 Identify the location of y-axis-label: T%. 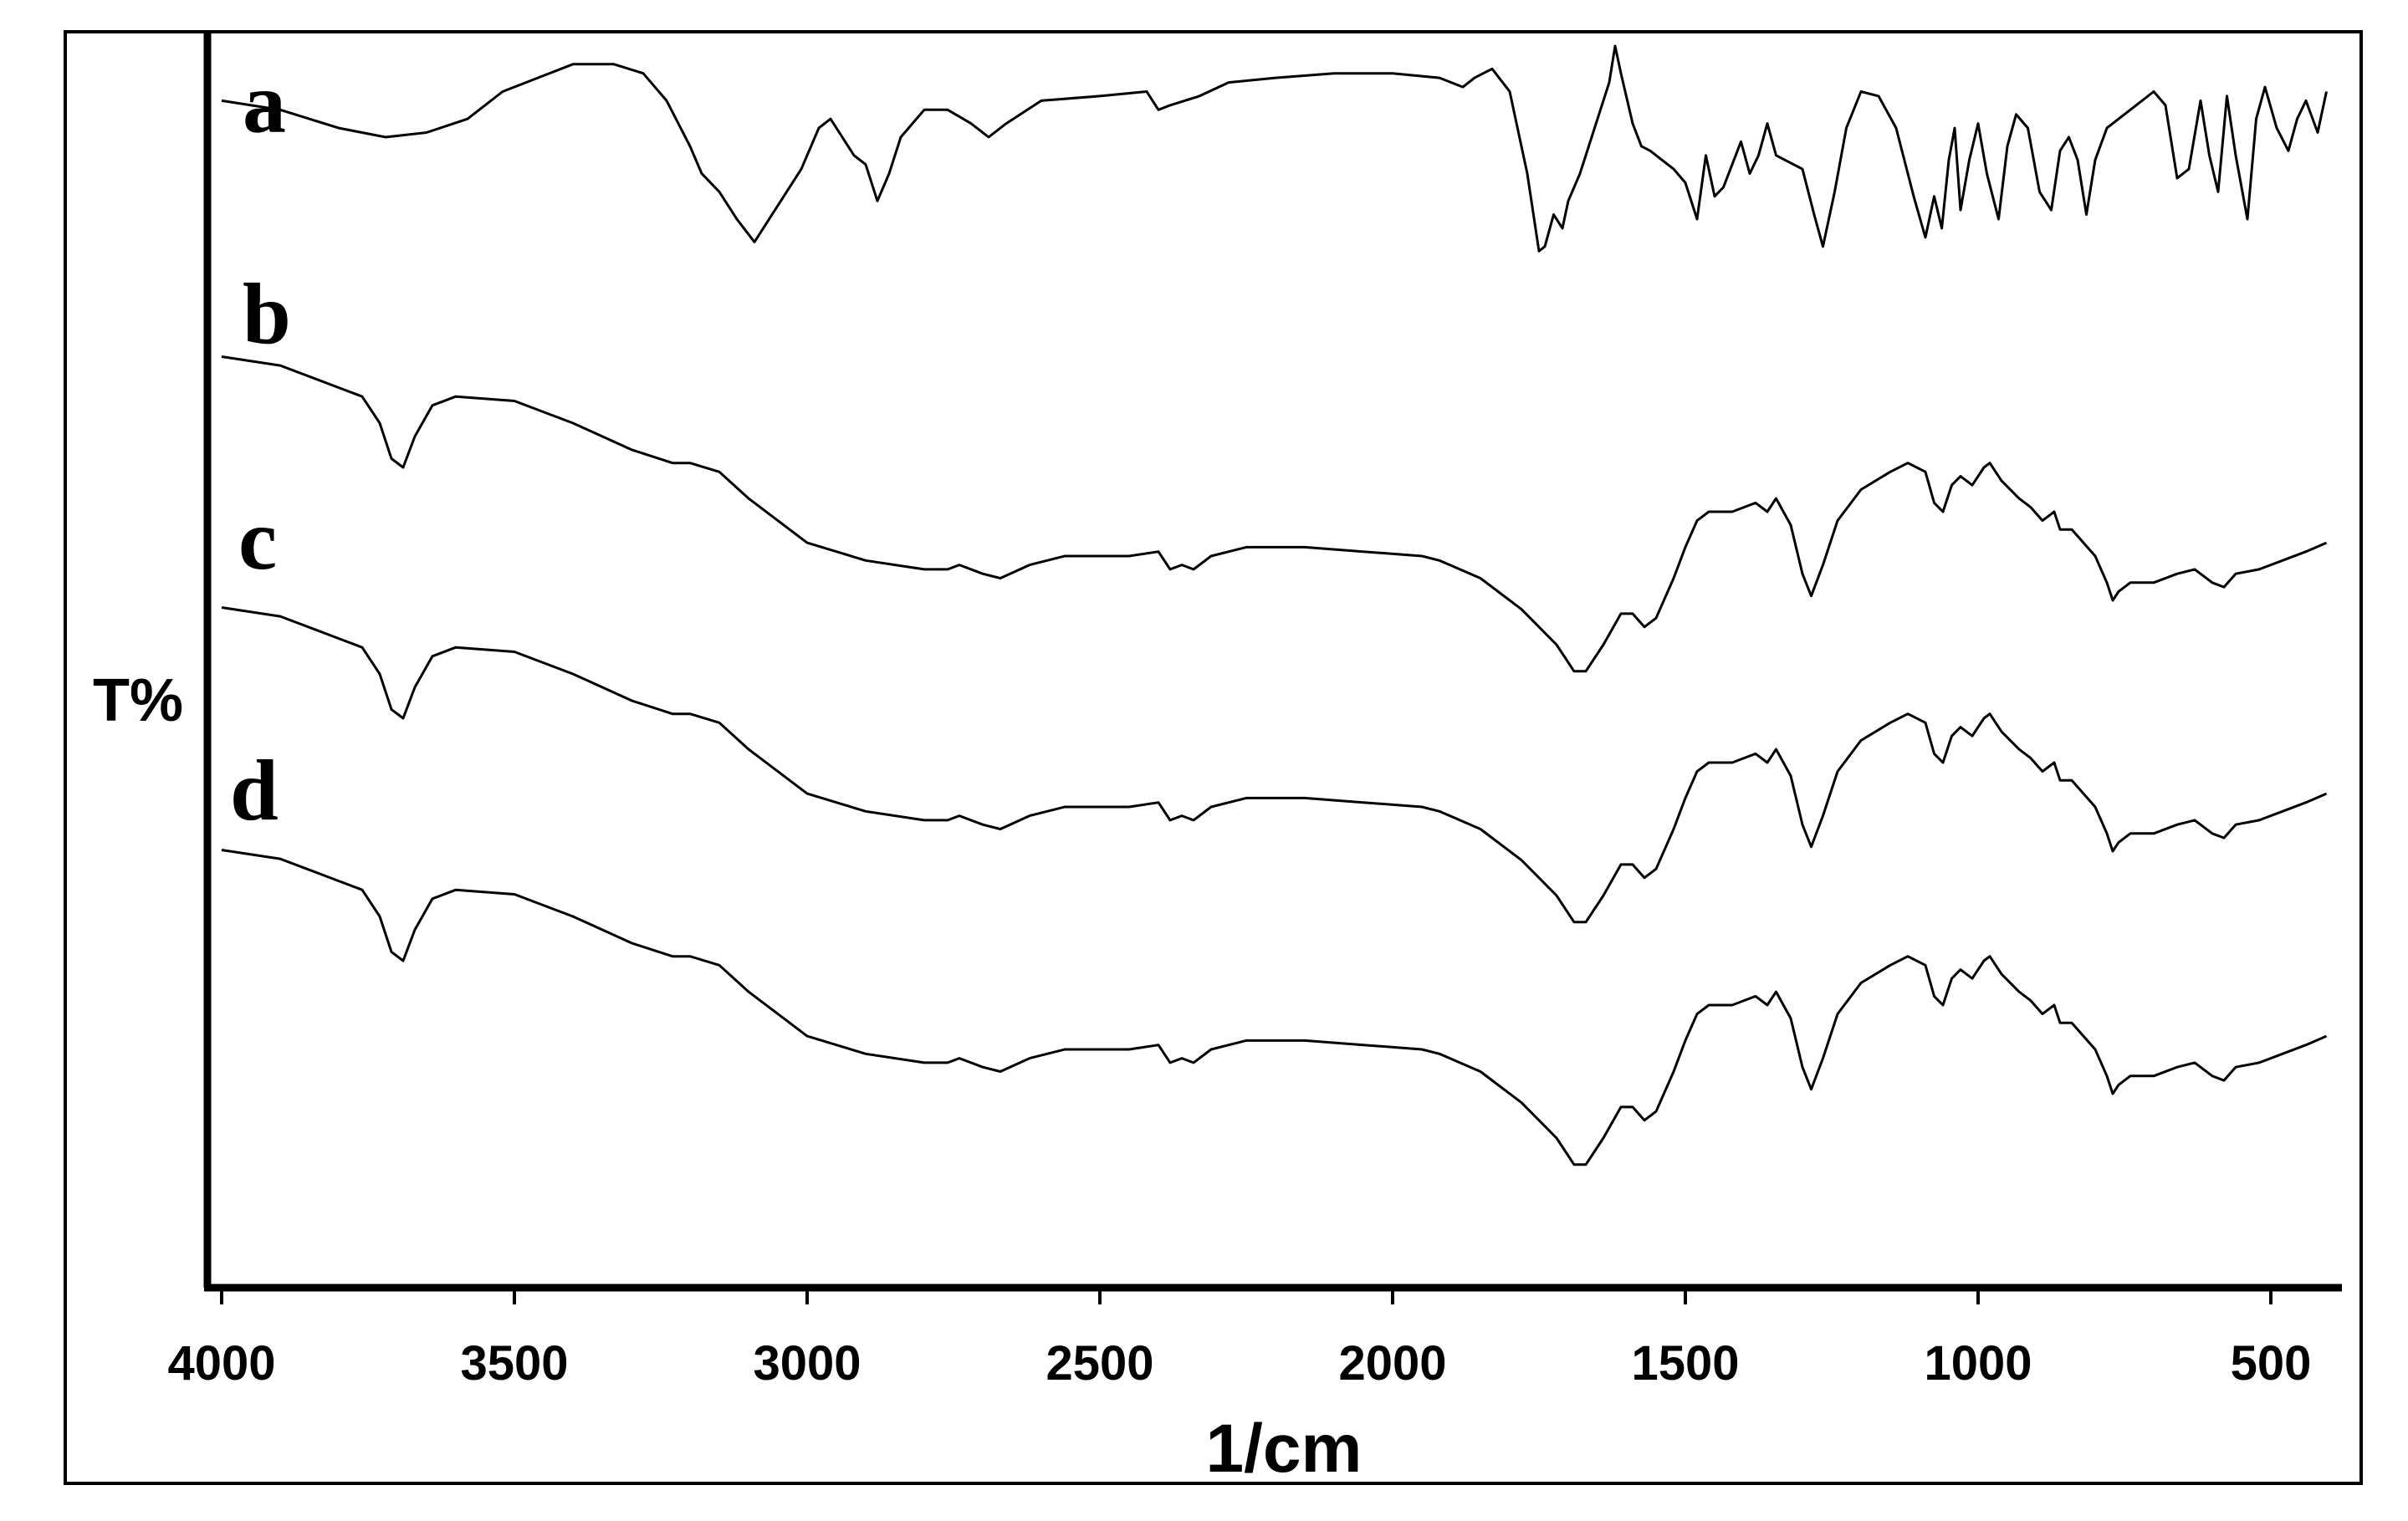
(138, 700).